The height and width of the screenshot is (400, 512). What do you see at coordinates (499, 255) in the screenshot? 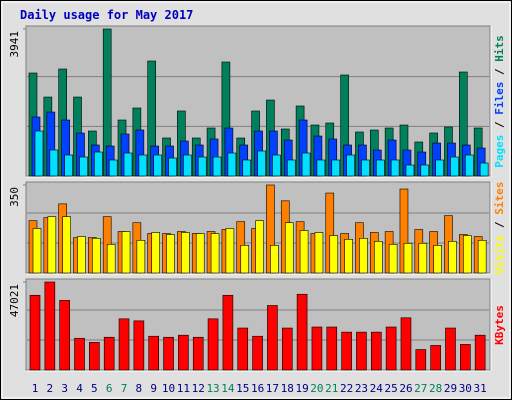
I see `legend-entry: Visits` at bounding box center [499, 255].